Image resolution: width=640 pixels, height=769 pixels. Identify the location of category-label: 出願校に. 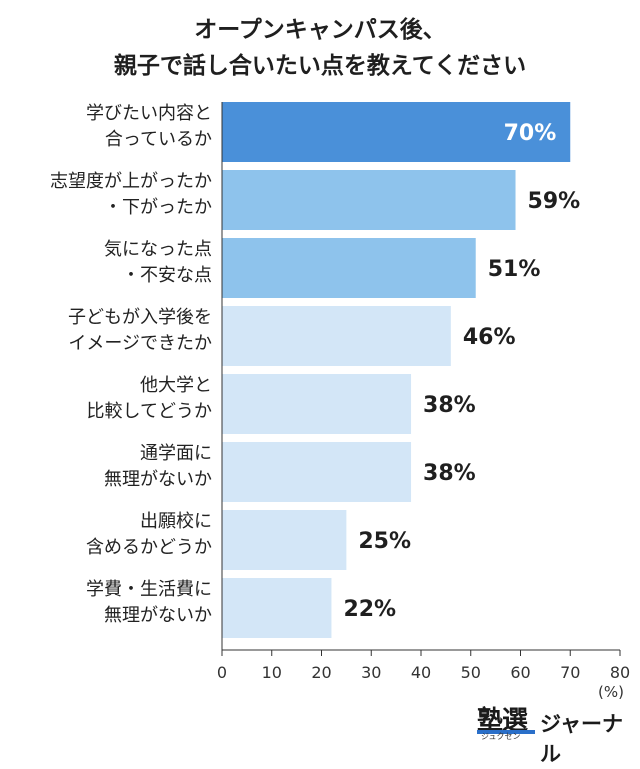
(176, 521).